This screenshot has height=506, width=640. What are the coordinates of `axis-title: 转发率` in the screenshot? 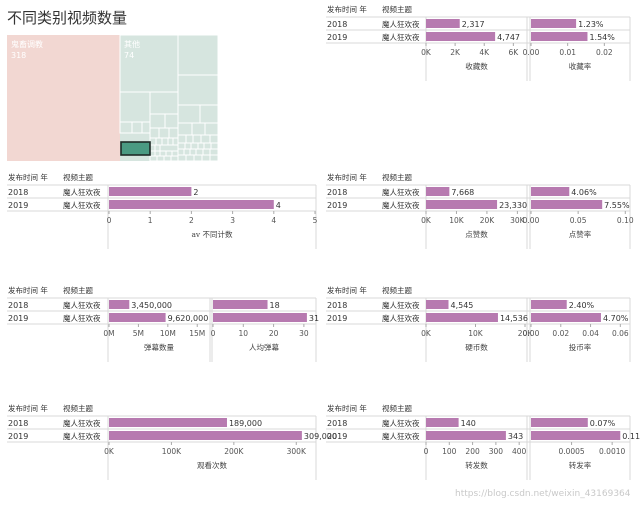 It's located at (580, 465).